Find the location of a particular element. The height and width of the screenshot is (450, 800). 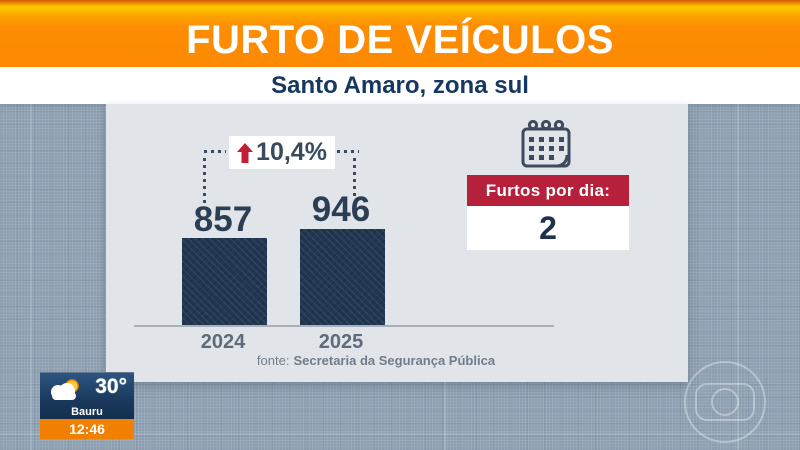

page-title: FURTO DE VEÍCULOS is located at coordinates (400, 40).